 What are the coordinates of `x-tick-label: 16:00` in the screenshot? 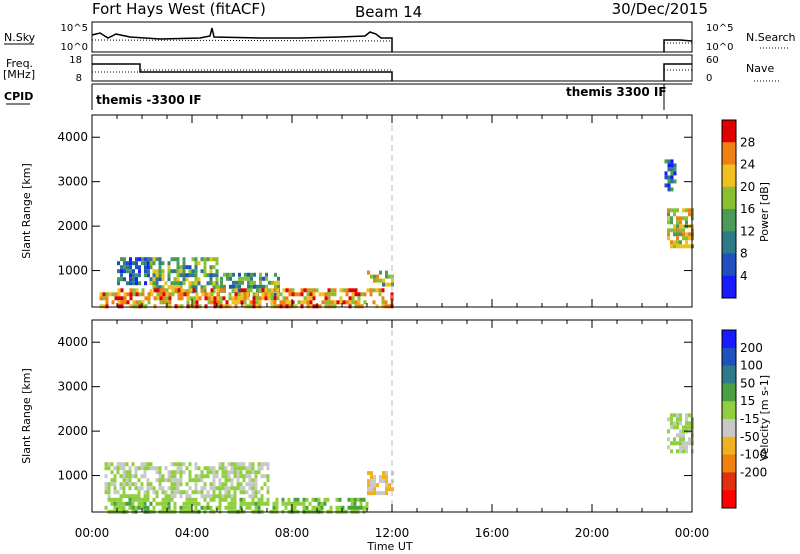 It's located at (492, 533).